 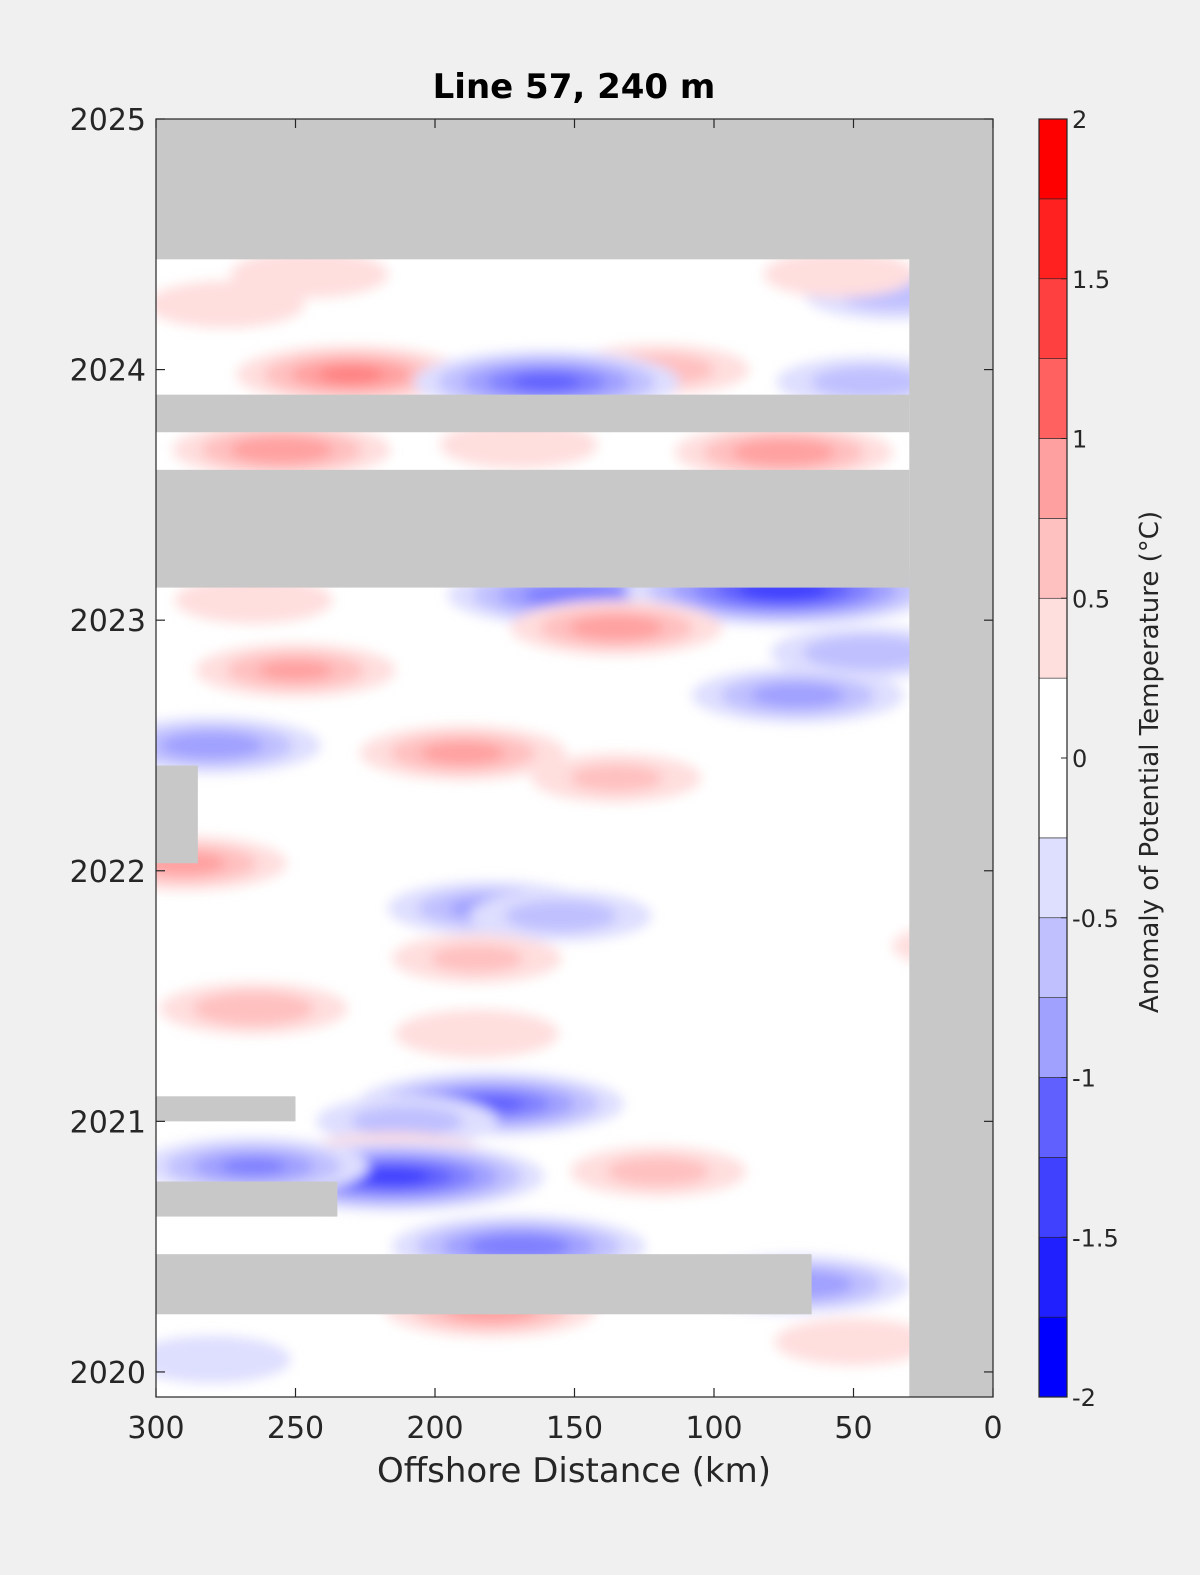 What do you see at coordinates (1095, 919) in the screenshot?
I see `colorbar-tick-label: -0.5` at bounding box center [1095, 919].